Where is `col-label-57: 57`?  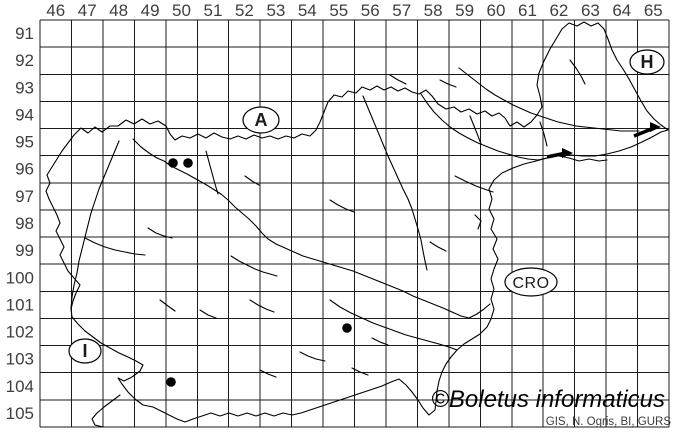
col-label-57: 57 is located at coordinates (401, 10).